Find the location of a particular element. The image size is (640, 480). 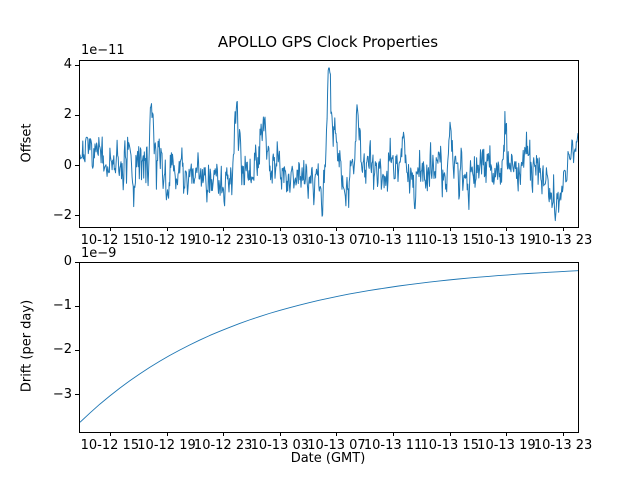

drift-scale-factor: 1e−9 is located at coordinates (99, 253).